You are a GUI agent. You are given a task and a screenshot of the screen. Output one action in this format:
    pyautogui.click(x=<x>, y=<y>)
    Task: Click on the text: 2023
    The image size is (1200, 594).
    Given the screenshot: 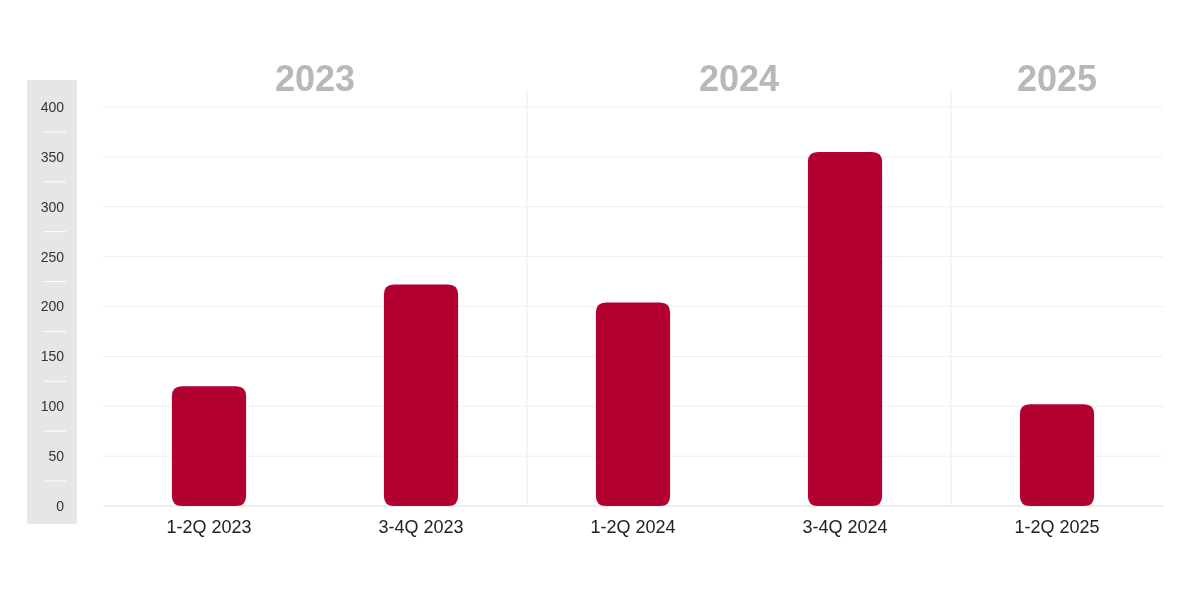 What is the action you would take?
    pyautogui.click(x=315, y=78)
    